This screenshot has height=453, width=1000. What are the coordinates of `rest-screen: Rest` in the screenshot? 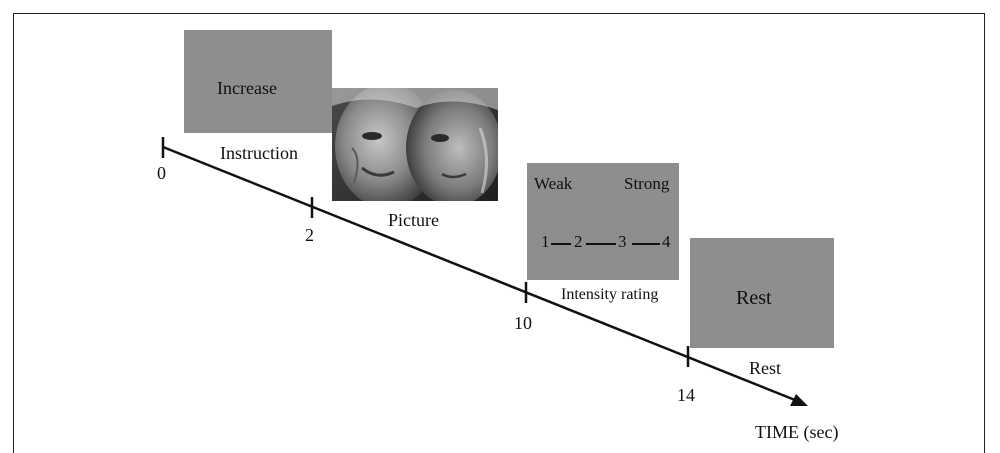 It's located at (762, 293).